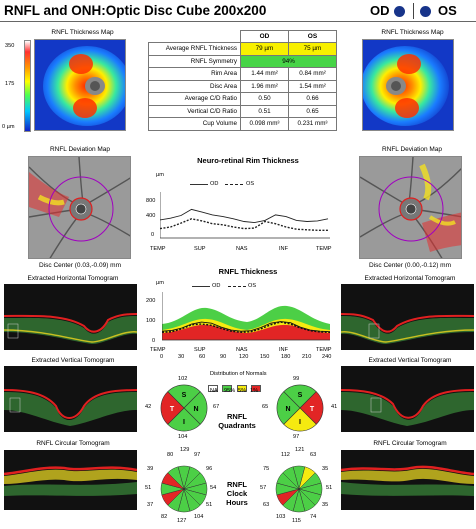 Image resolution: width=476 pixels, height=529 pixels. I want to click on rnfl-symmetry-value: 94%, so click(288, 61).